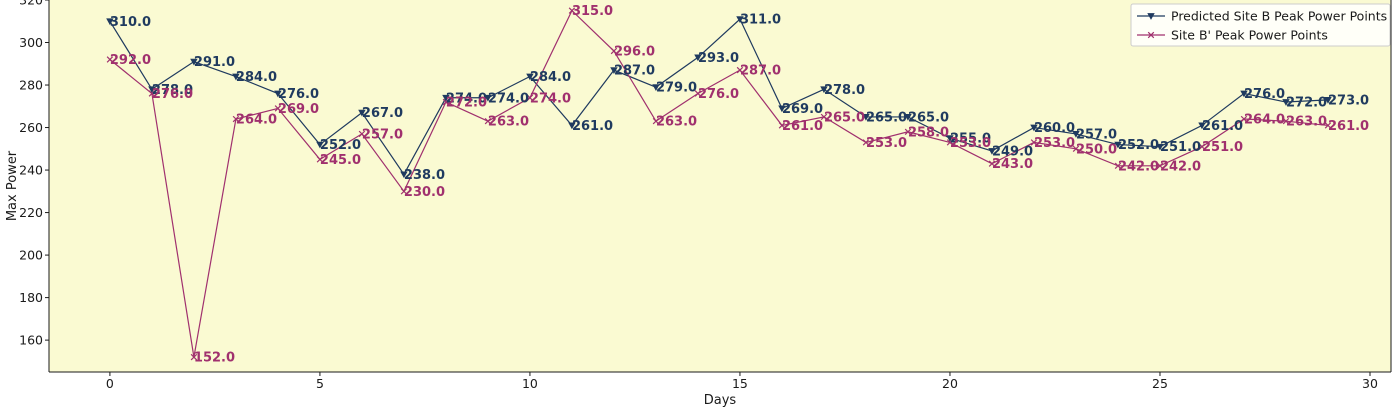  I want to click on x-tick-label: 0, so click(110, 383).